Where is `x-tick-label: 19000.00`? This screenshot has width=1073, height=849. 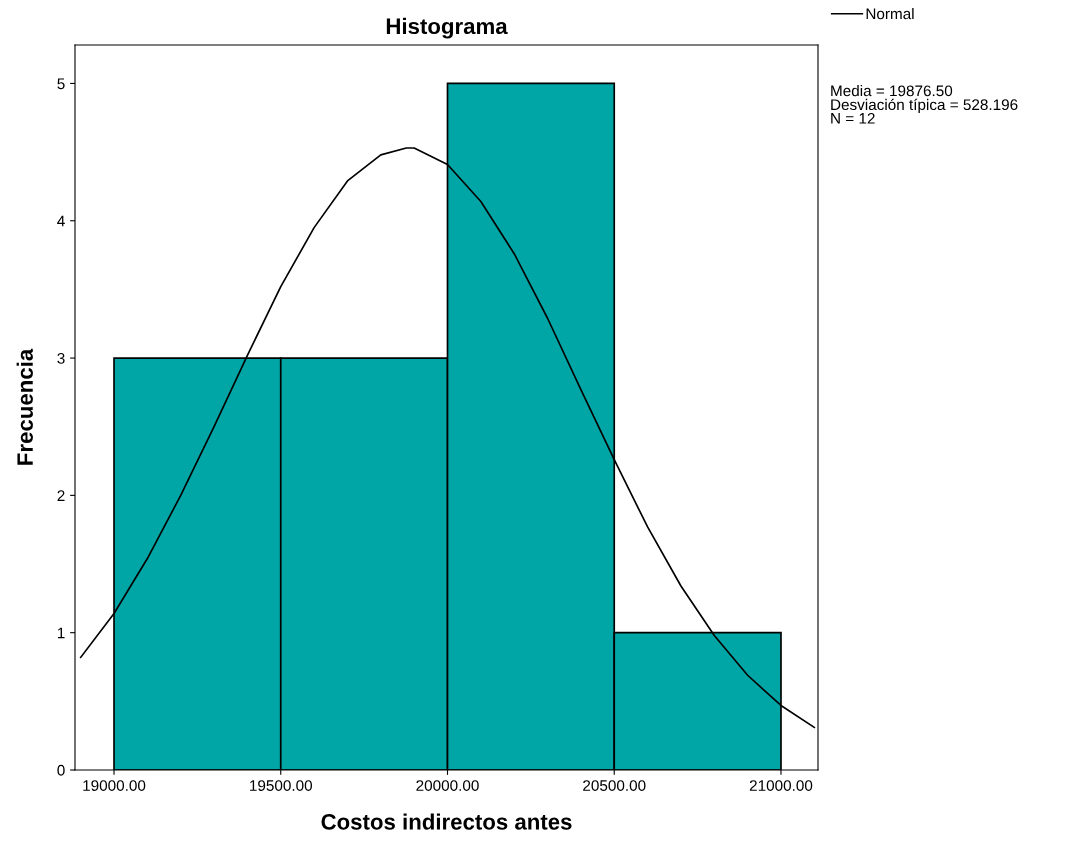
x-tick-label: 19000.00 is located at coordinates (114, 785).